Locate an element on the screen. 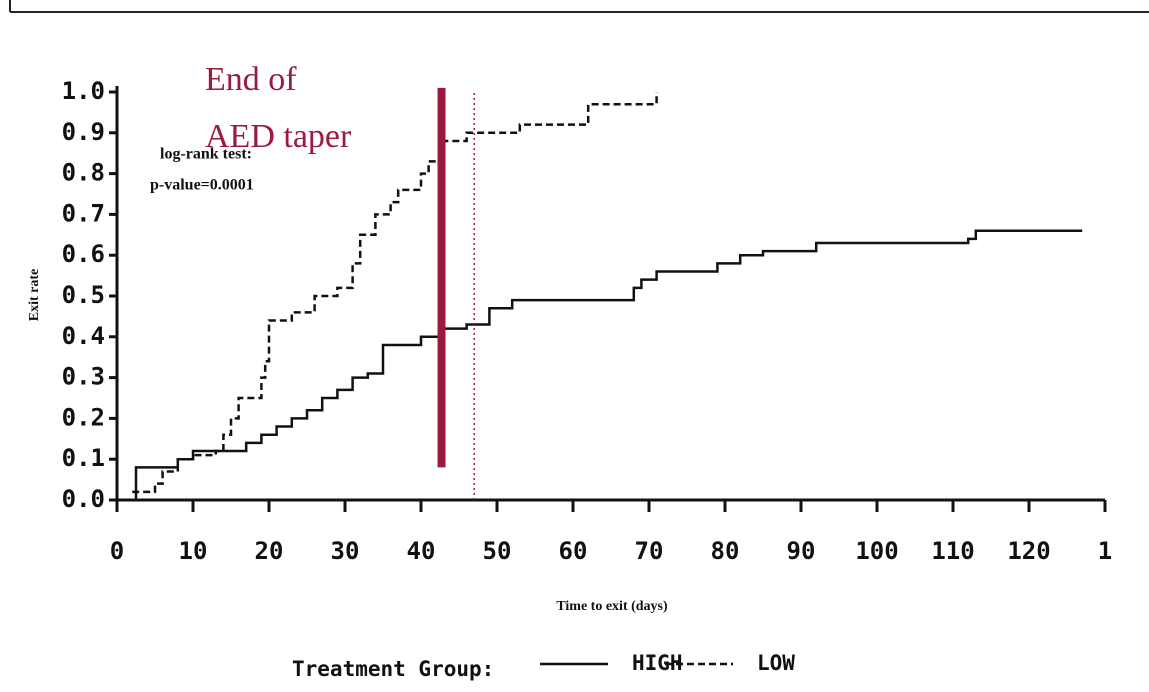  marker-label: AED taper is located at coordinates (278, 136).